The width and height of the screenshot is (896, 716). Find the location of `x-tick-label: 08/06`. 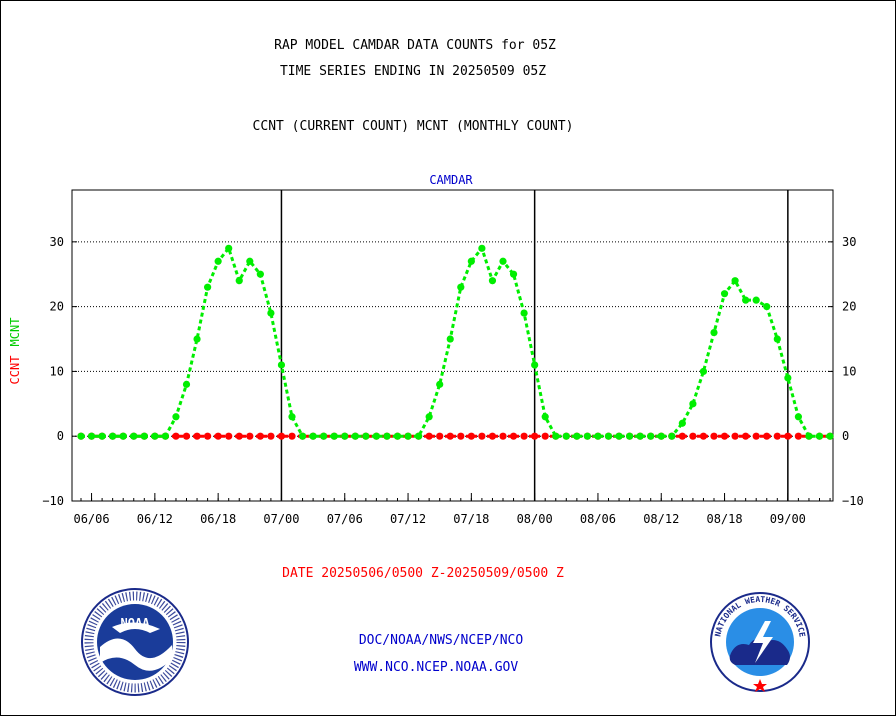

x-tick-label: 08/06 is located at coordinates (598, 519).